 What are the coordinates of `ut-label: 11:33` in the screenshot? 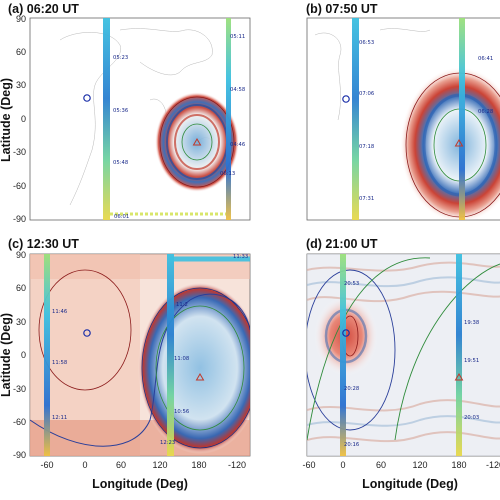 It's located at (240, 257).